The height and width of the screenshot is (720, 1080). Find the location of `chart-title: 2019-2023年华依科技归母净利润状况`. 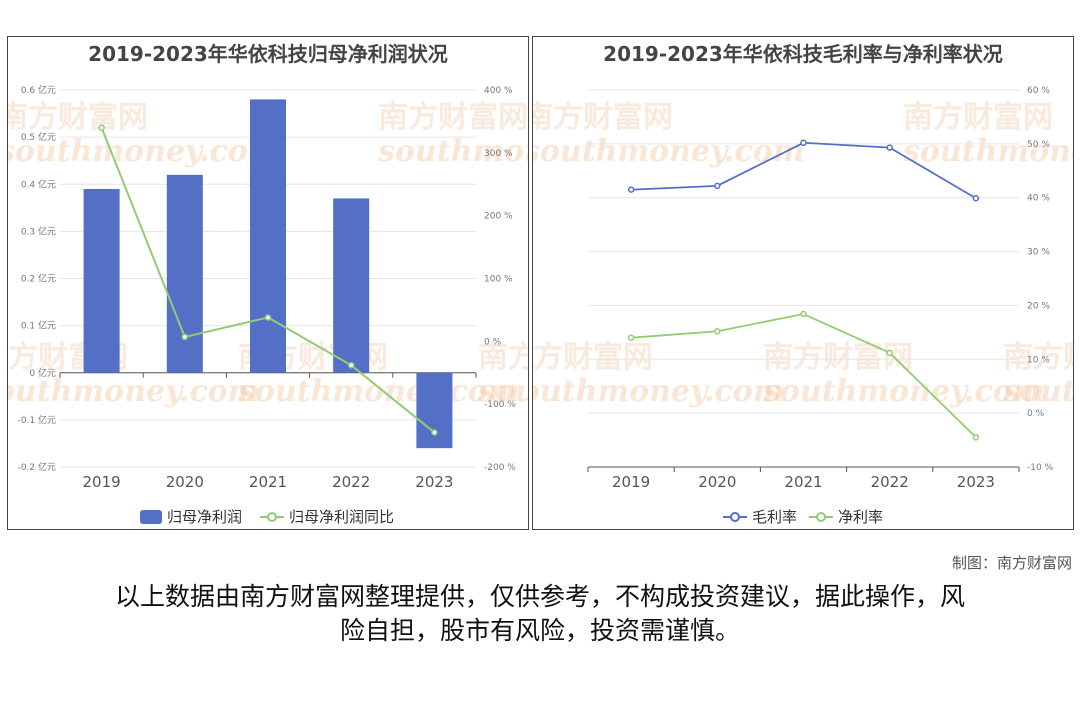

chart-title: 2019-2023年华依科技归母净利润状况 is located at coordinates (268, 54).